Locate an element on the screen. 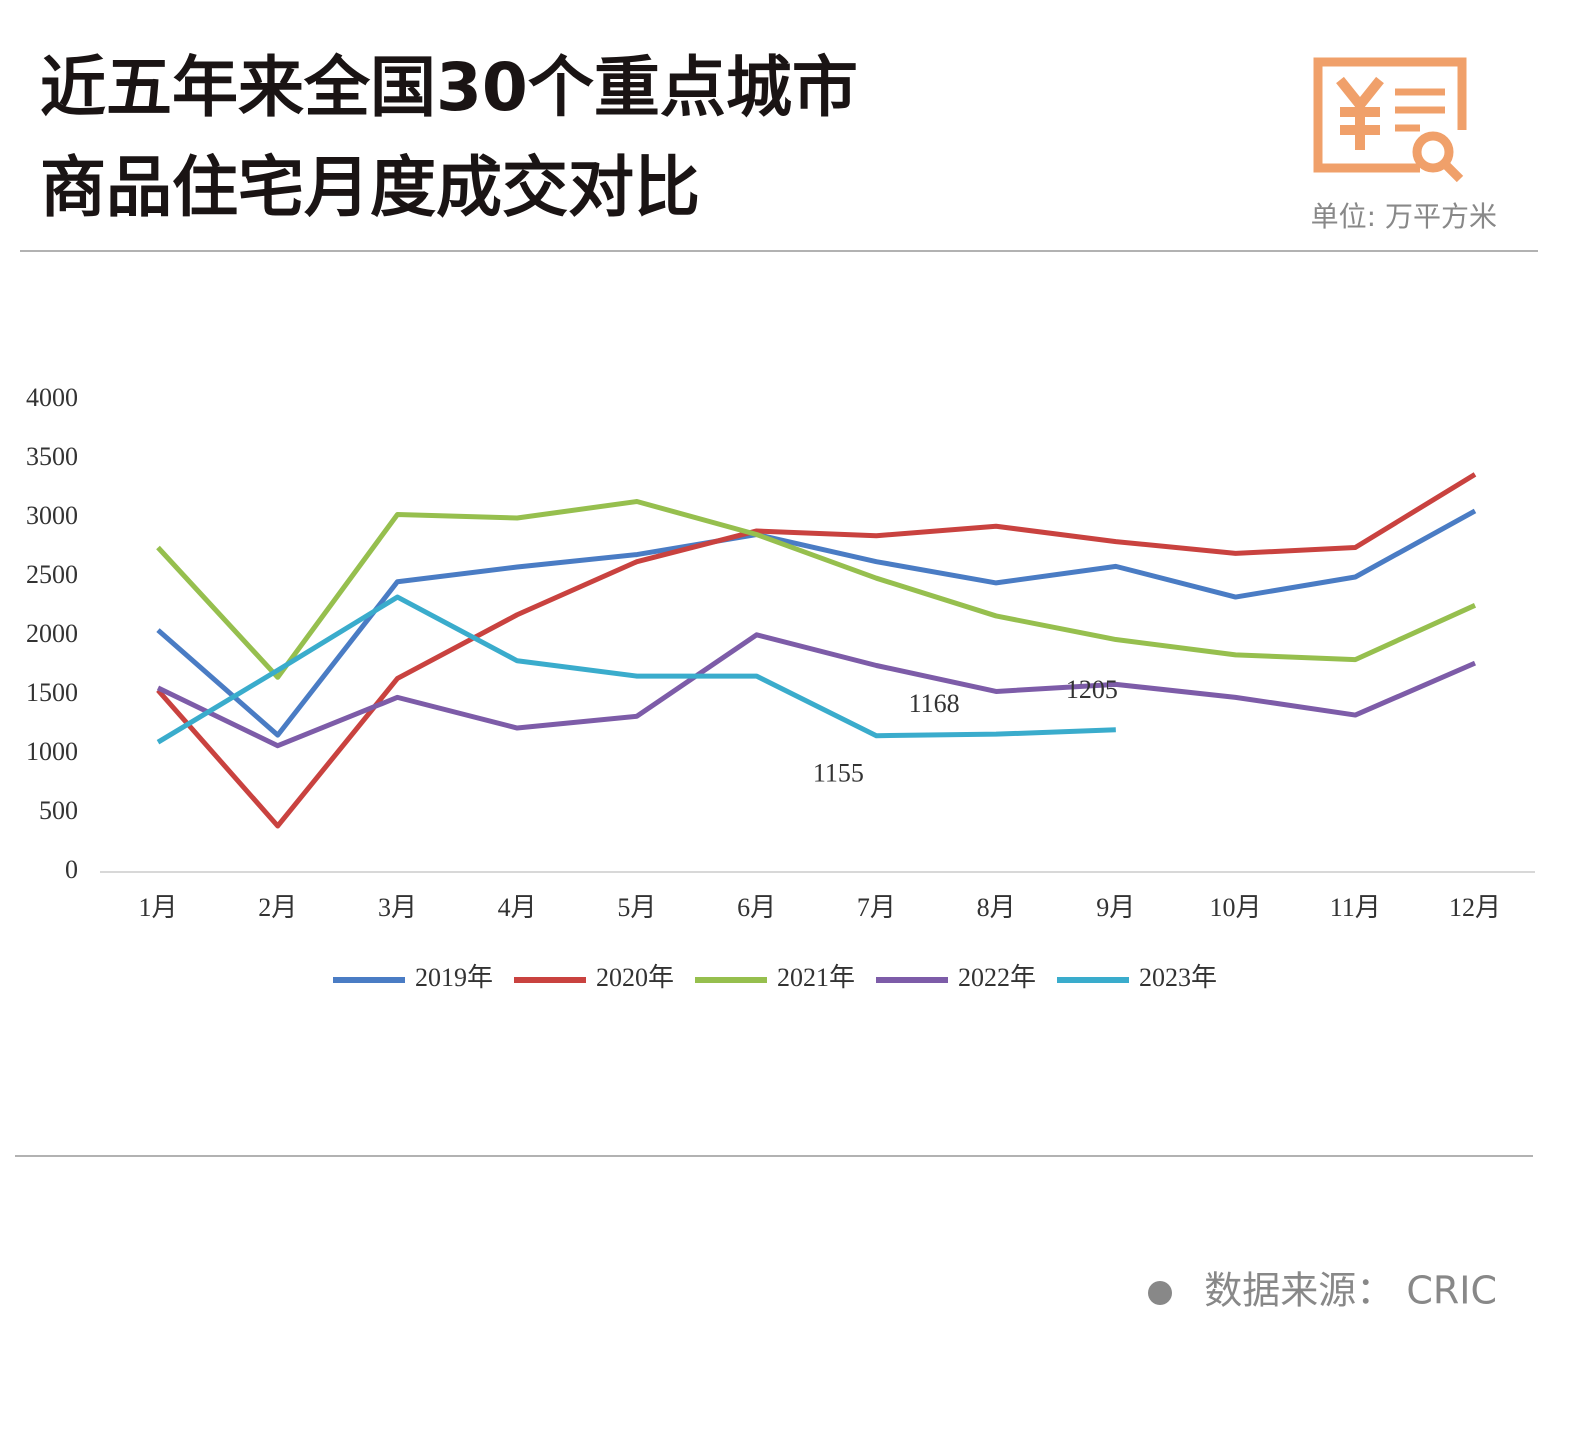 The width and height of the screenshot is (1584, 1443). y-tick-label: 1000 is located at coordinates (52, 751).